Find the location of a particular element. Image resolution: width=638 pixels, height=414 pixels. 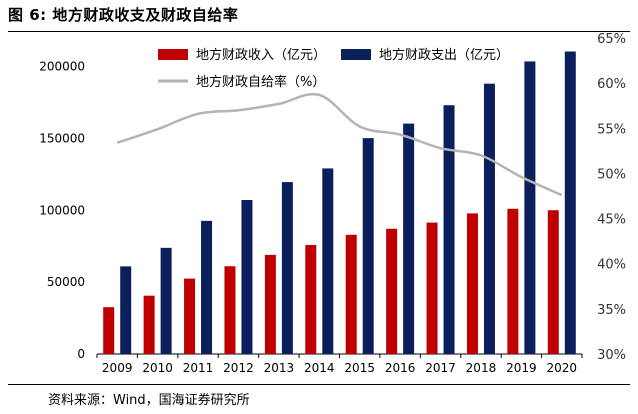

legend-label-expenditure: 地方财政支出（亿元） is located at coordinates (444, 55).